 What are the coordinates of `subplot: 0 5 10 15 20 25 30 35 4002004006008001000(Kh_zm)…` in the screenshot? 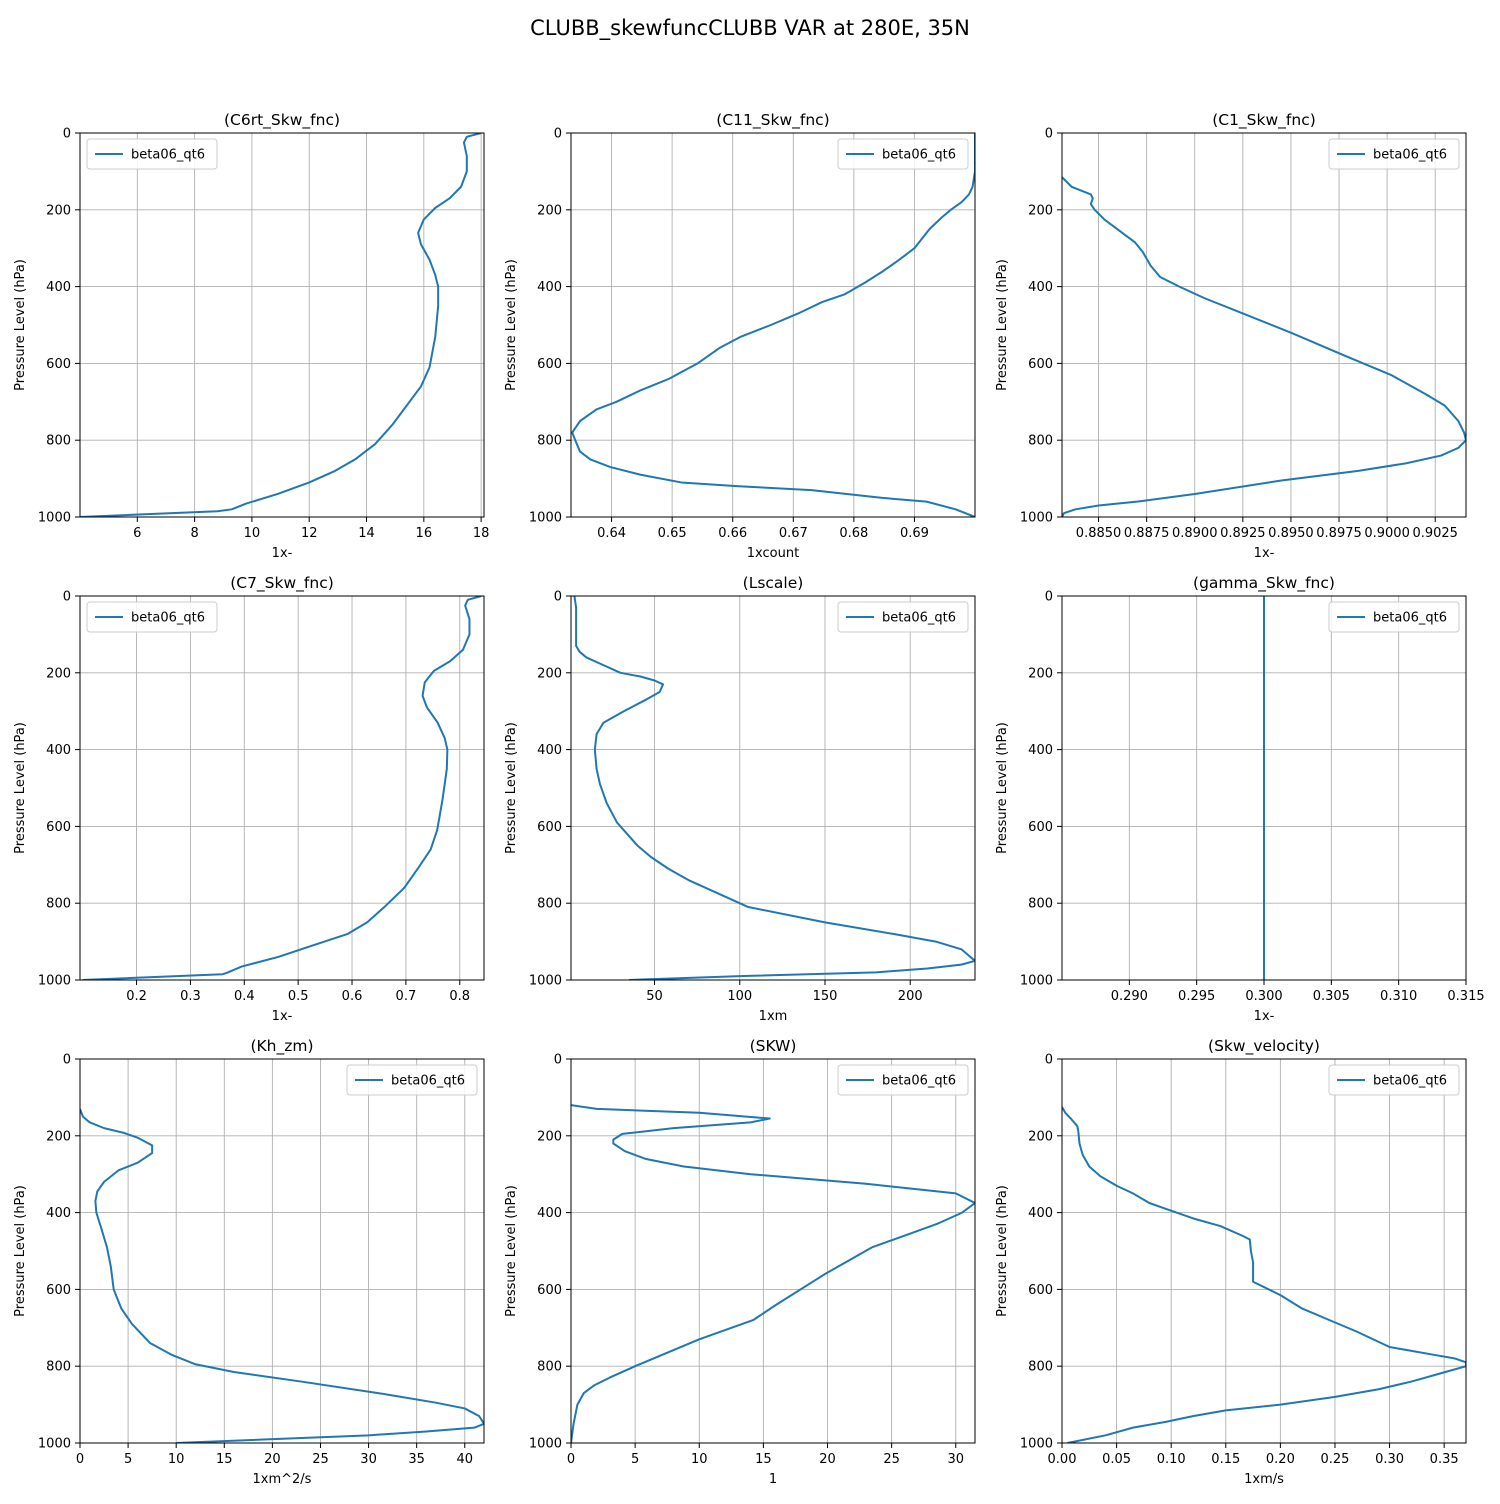 It's located at (249, 1262).